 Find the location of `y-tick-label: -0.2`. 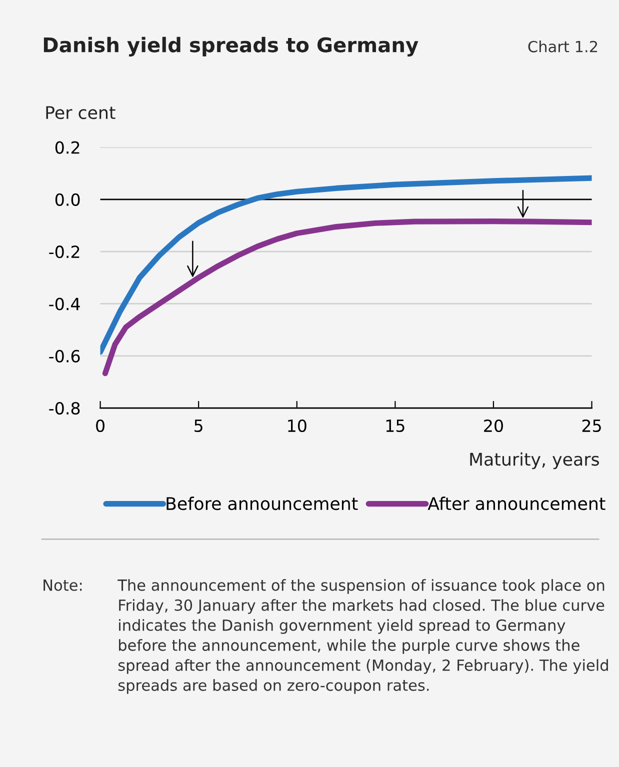

y-tick-label: -0.2 is located at coordinates (64, 252).